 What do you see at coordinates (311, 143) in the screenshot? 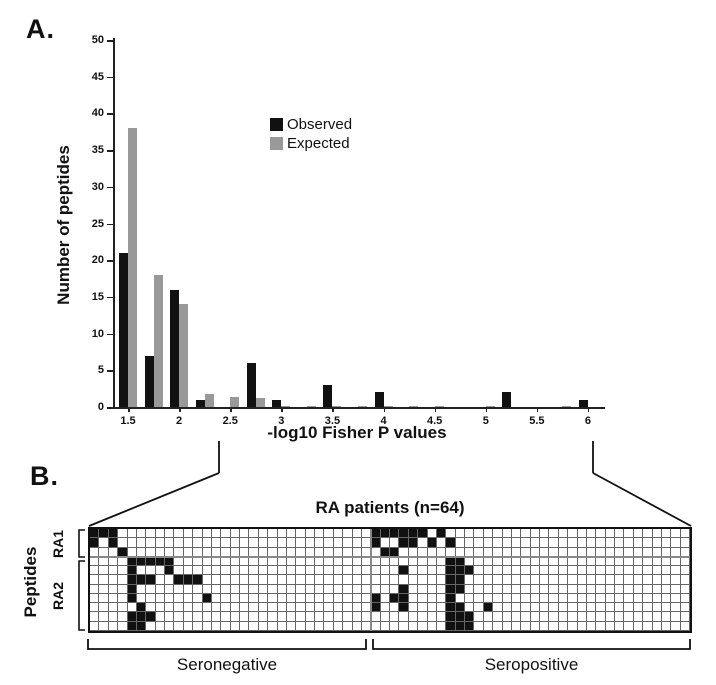
I see `legend-item-expected: Expected` at bounding box center [311, 143].